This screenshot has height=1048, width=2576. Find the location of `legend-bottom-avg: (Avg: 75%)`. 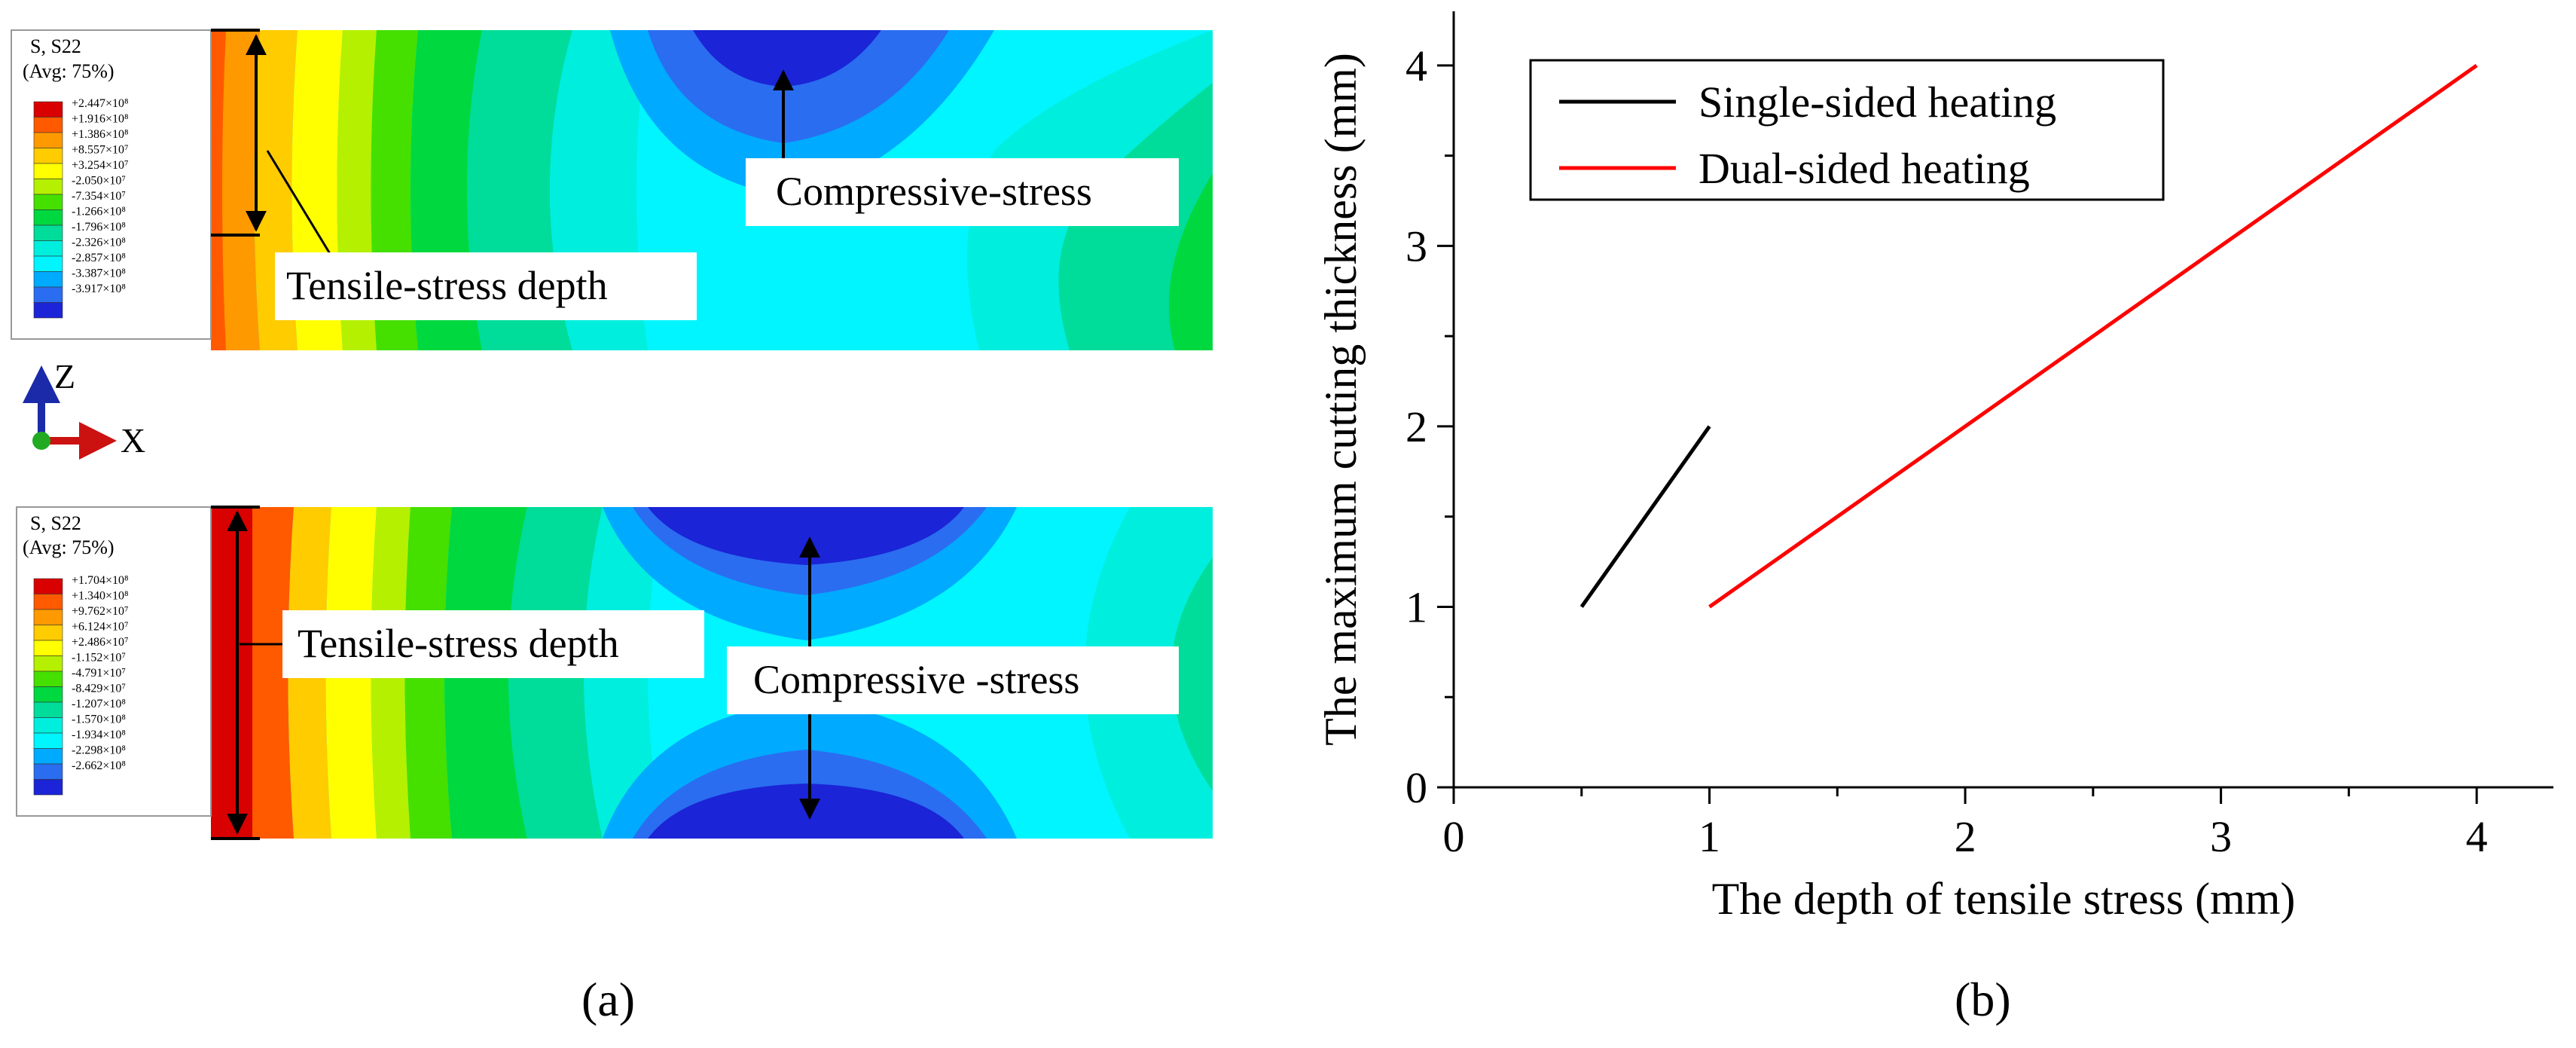

legend-bottom-avg: (Avg: 75%) is located at coordinates (69, 547).